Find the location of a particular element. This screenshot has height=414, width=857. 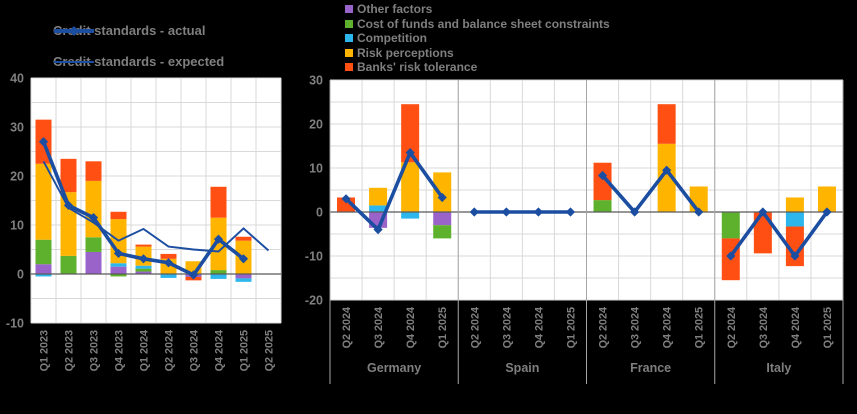

legend-item-credit-standards-expected: Credit standards - expected is located at coordinates (138, 61).